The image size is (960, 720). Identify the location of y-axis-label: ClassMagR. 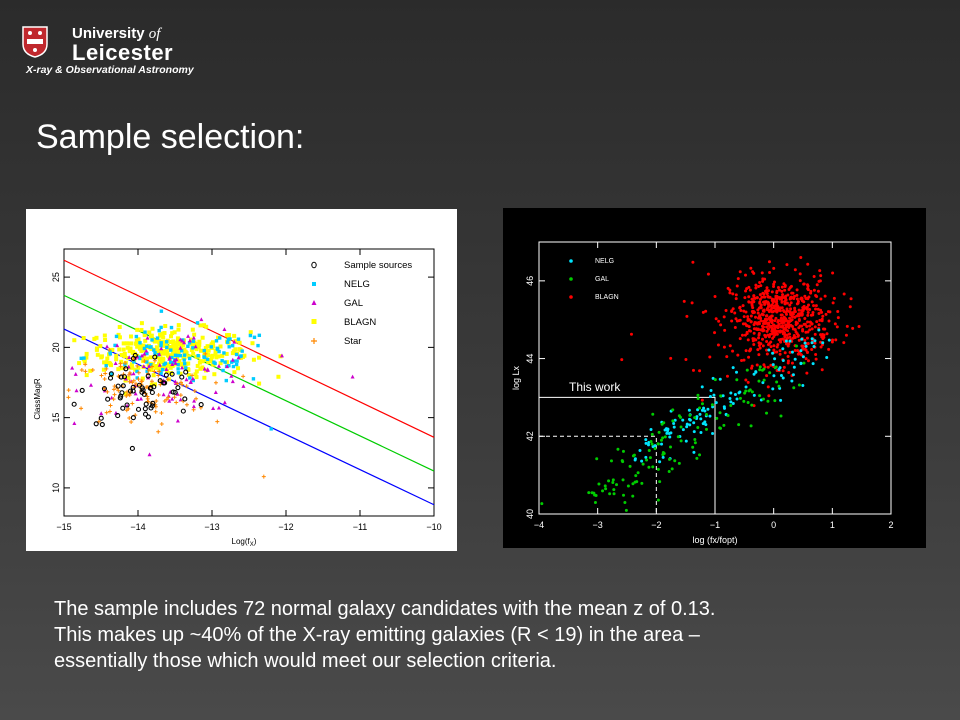
(37, 399).